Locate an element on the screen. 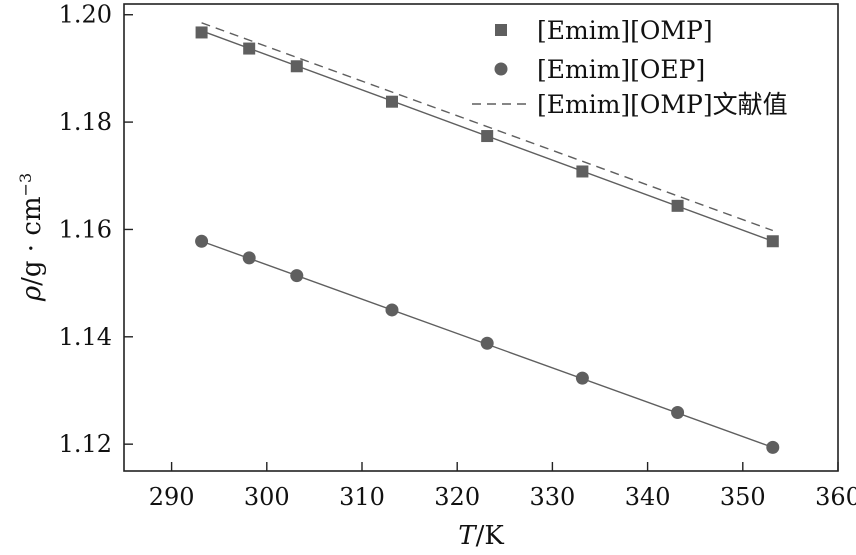 The image size is (856, 555). x-tick-label: 330 is located at coordinates (552, 497).